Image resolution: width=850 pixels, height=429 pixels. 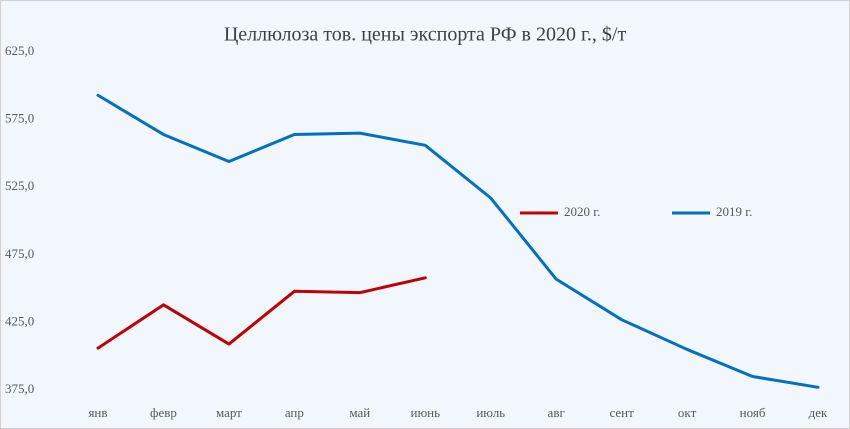 What do you see at coordinates (687, 412) in the screenshot?
I see `x-tick-label: окт` at bounding box center [687, 412].